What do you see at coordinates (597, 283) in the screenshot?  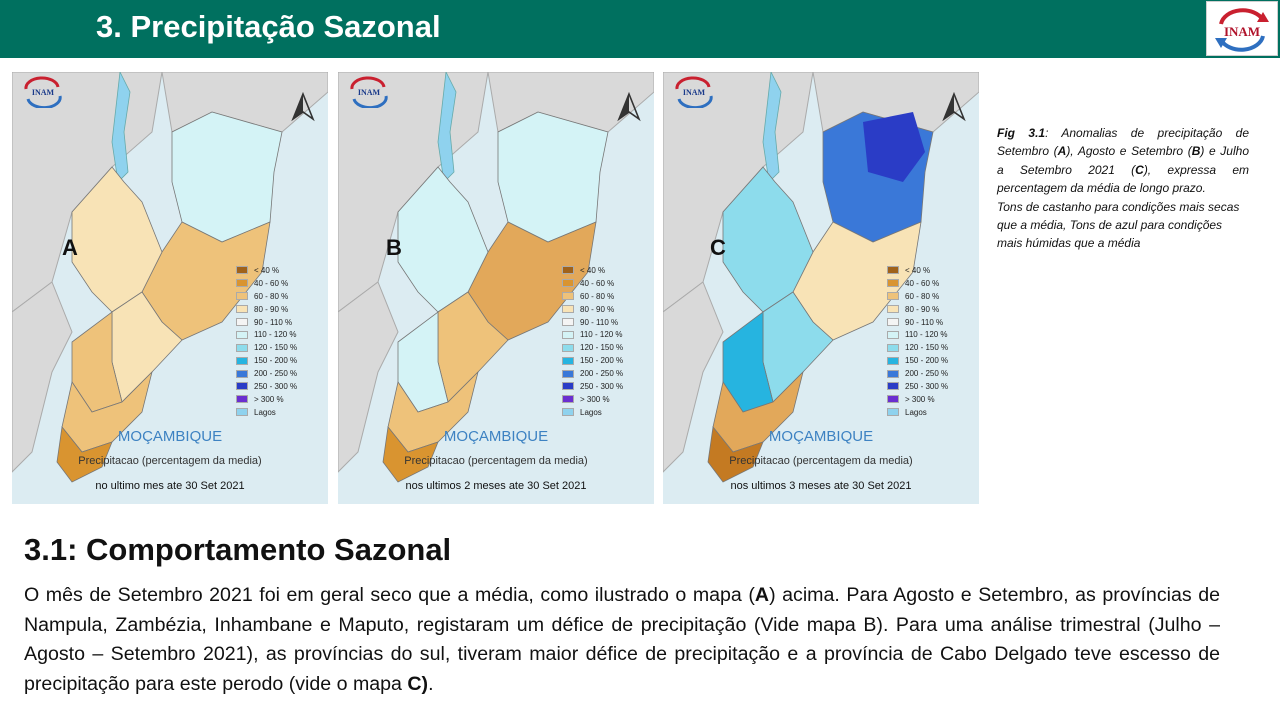 I see `legend-label: 40 - 60 %` at bounding box center [597, 283].